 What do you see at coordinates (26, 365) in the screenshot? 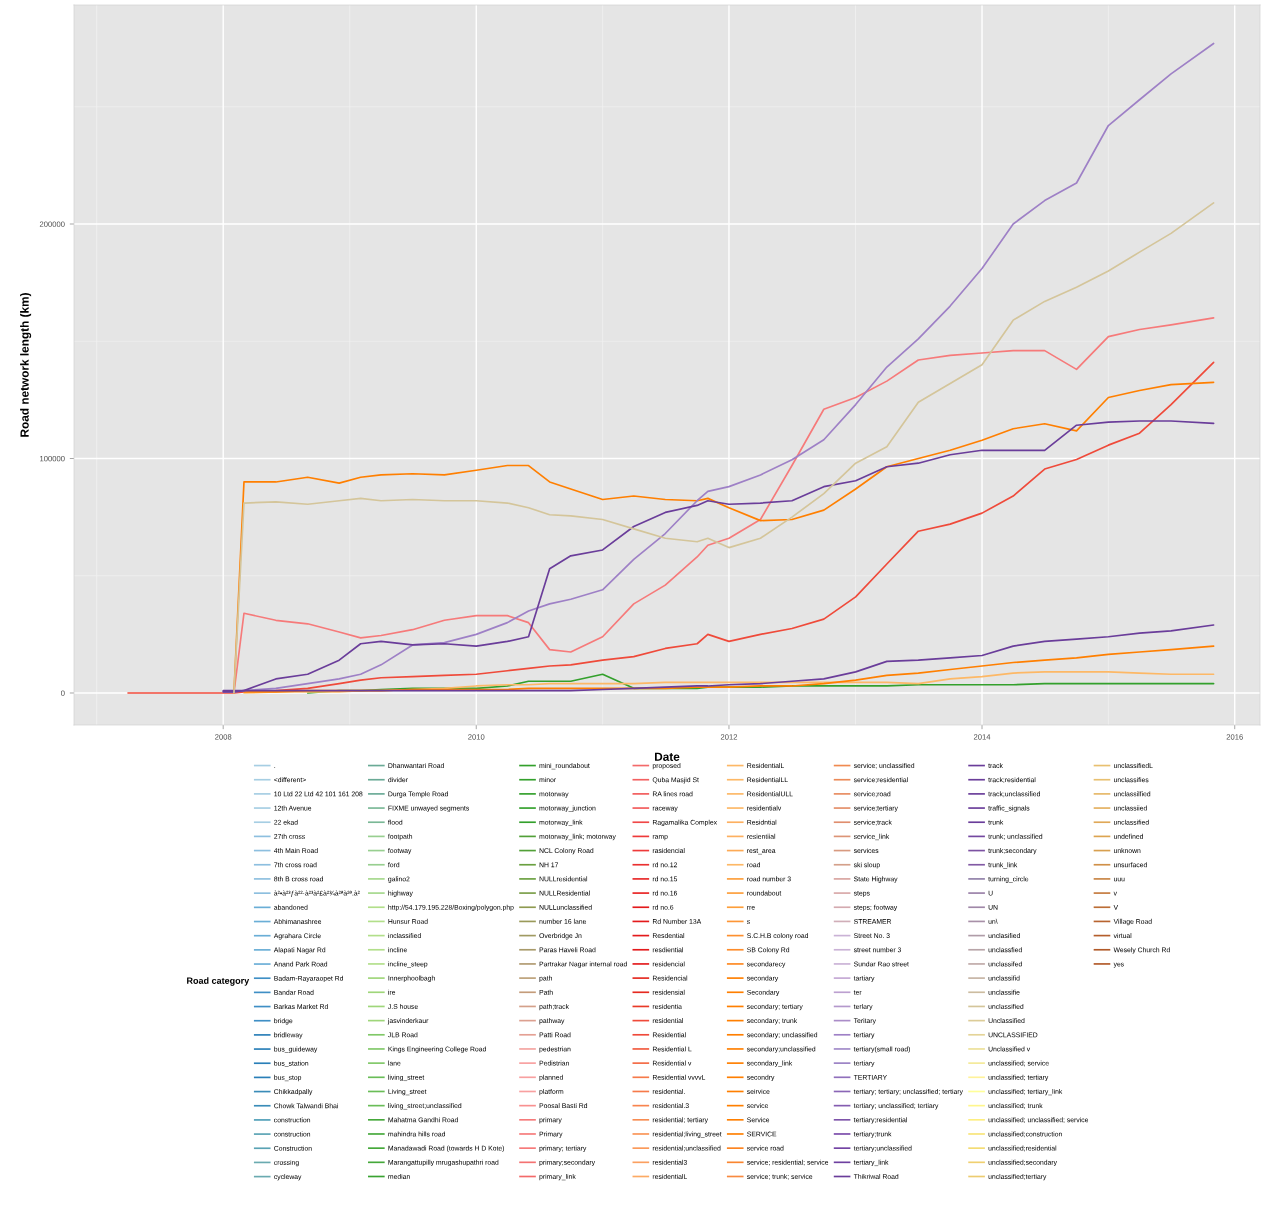
I see `y-axis-title: Road network length (km)` at bounding box center [26, 365].